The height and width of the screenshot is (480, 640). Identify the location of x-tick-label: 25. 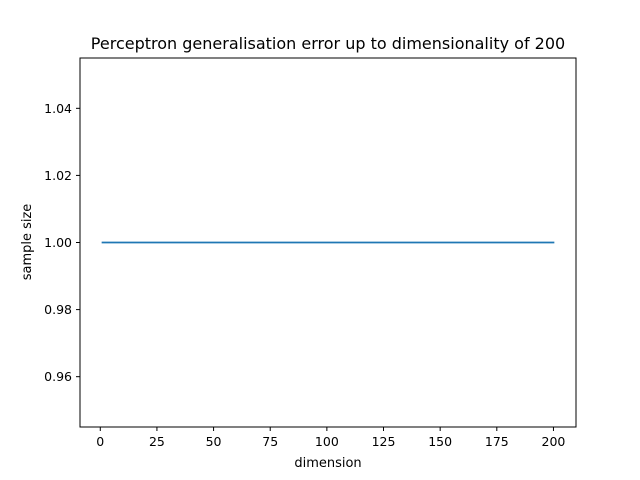
(157, 441).